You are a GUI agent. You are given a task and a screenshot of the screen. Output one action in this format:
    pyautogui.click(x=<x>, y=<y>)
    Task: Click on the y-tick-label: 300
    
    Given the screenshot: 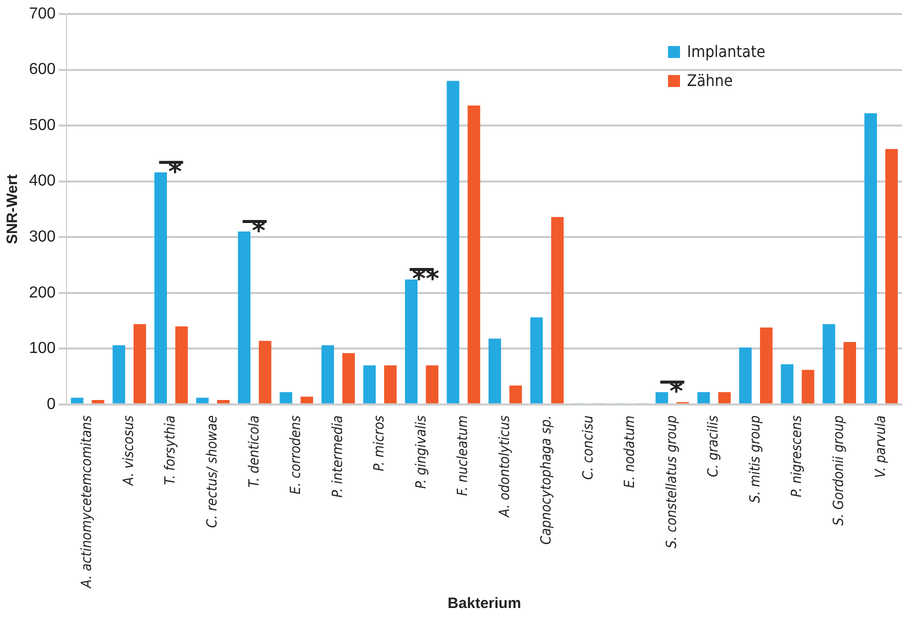 What is the action you would take?
    pyautogui.click(x=42, y=237)
    